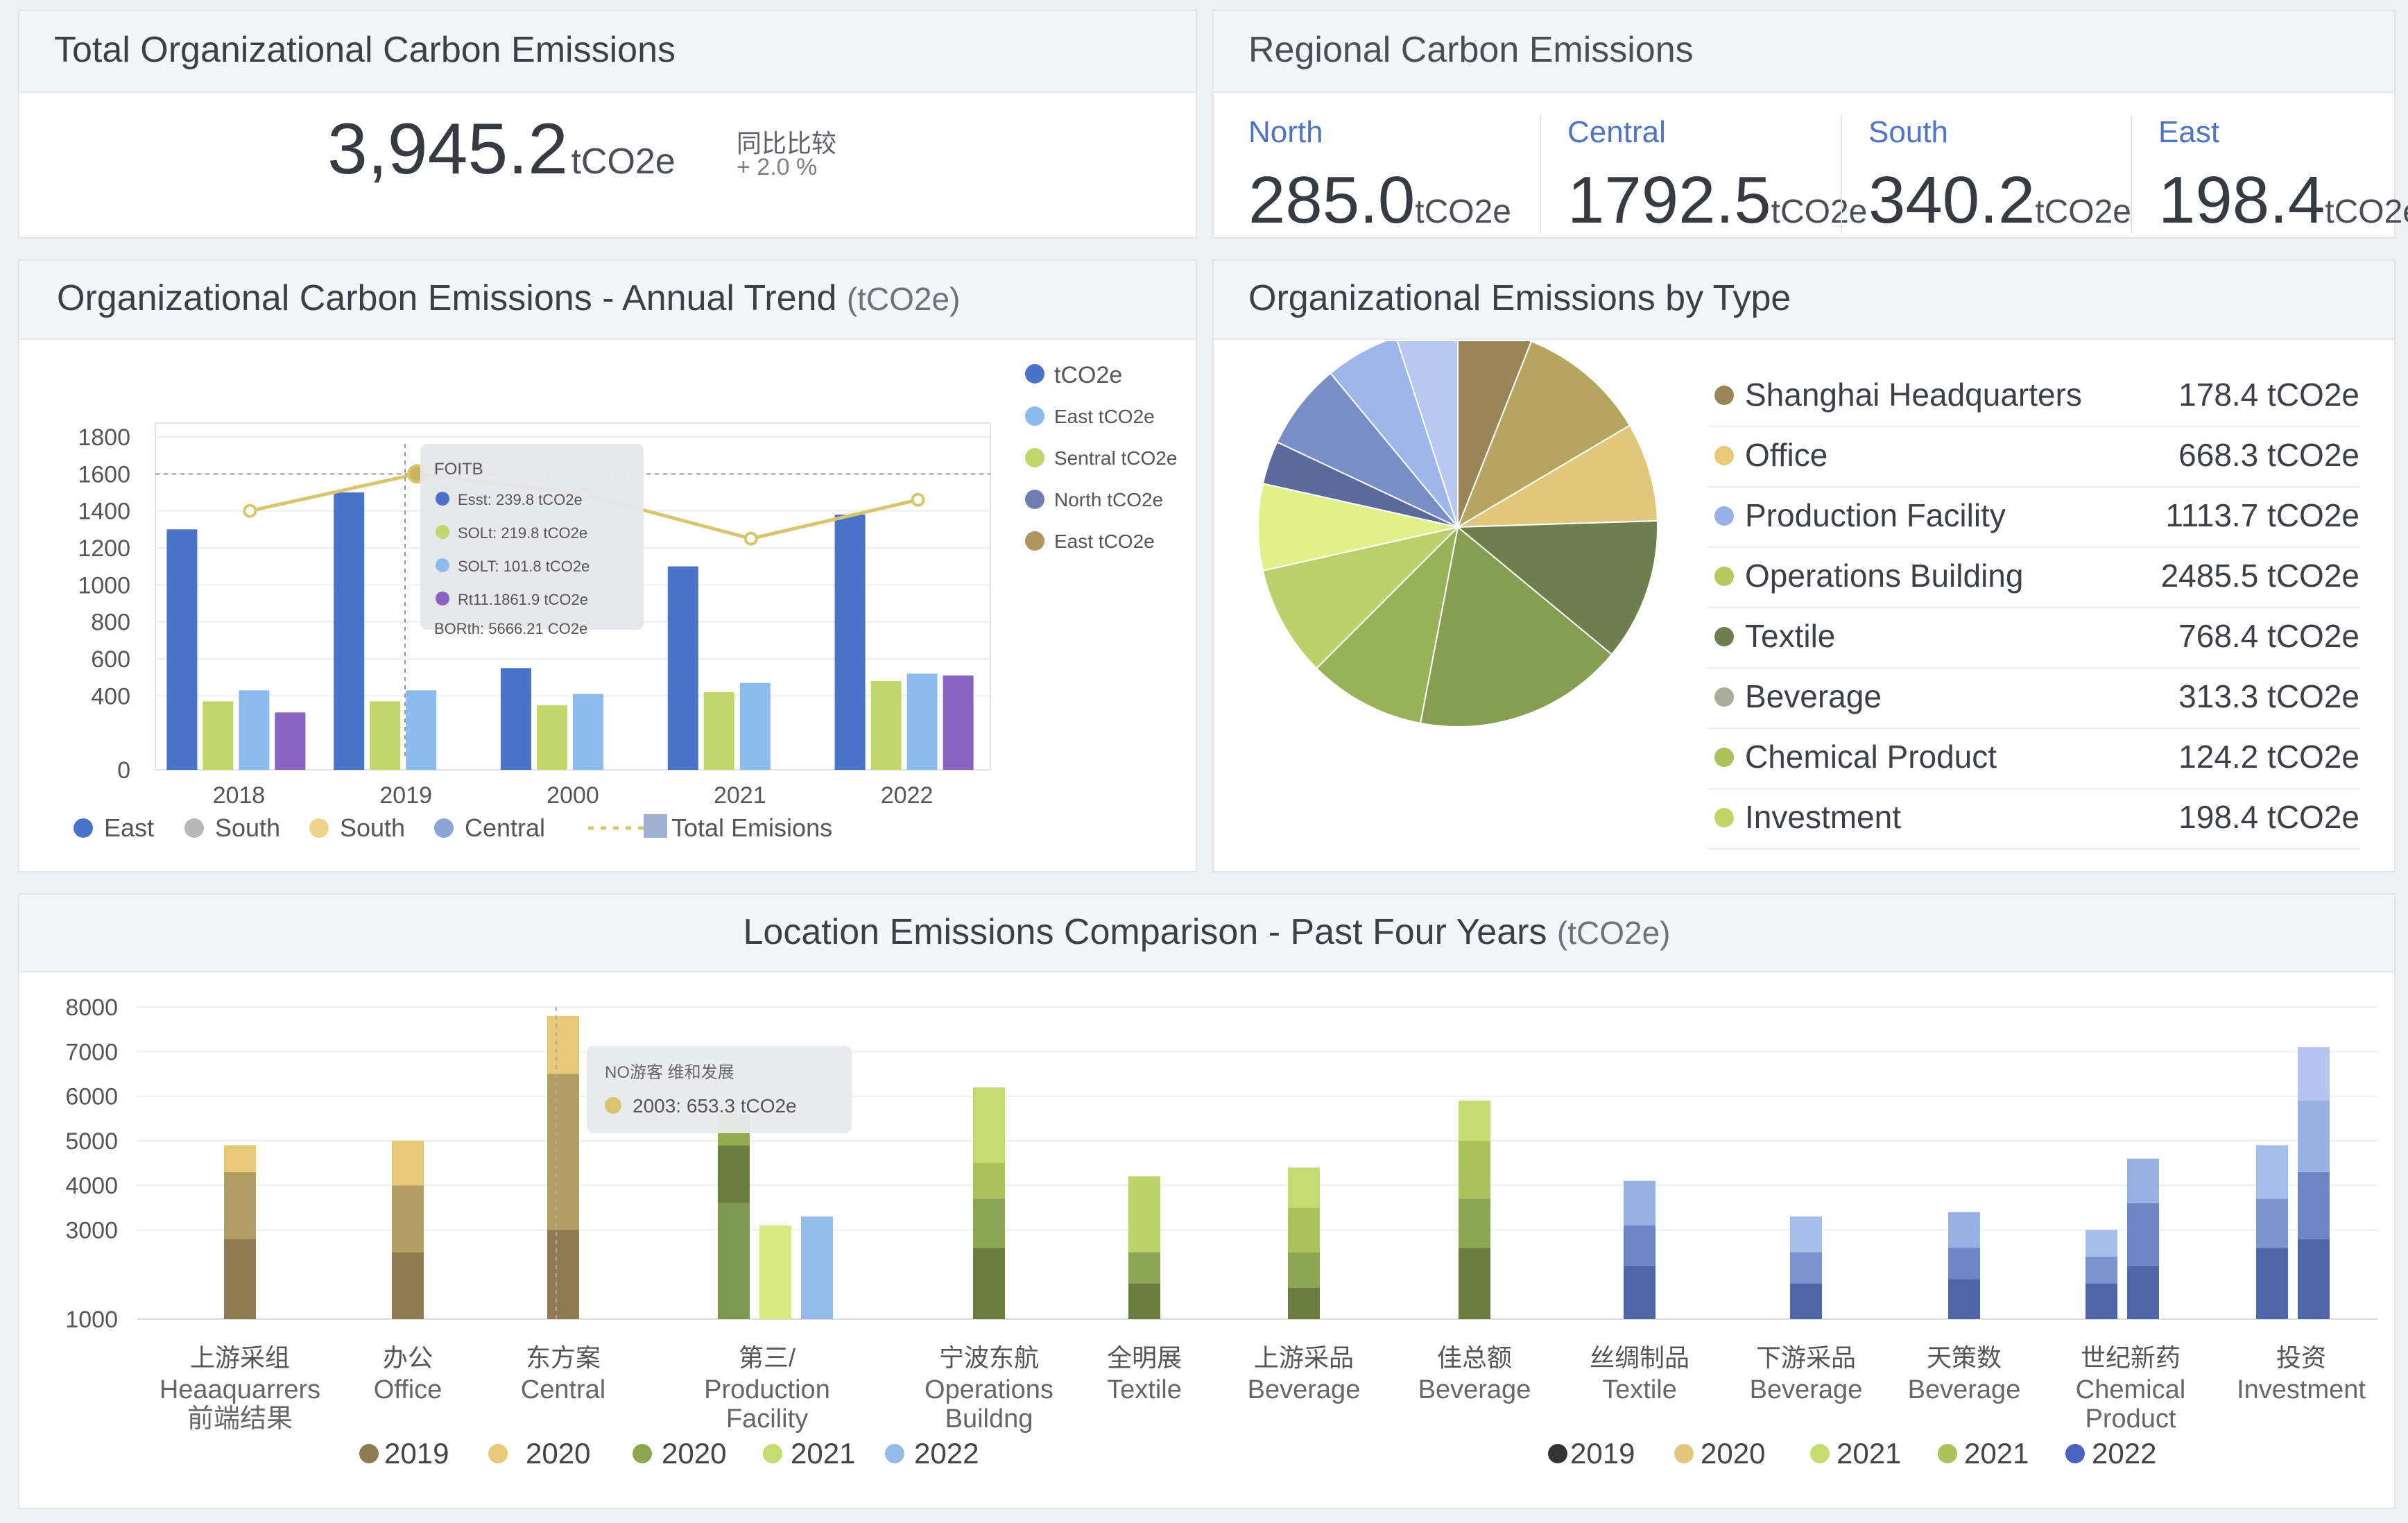  What do you see at coordinates (1733, 1453) in the screenshot?
I see `legend-item: 2020` at bounding box center [1733, 1453].